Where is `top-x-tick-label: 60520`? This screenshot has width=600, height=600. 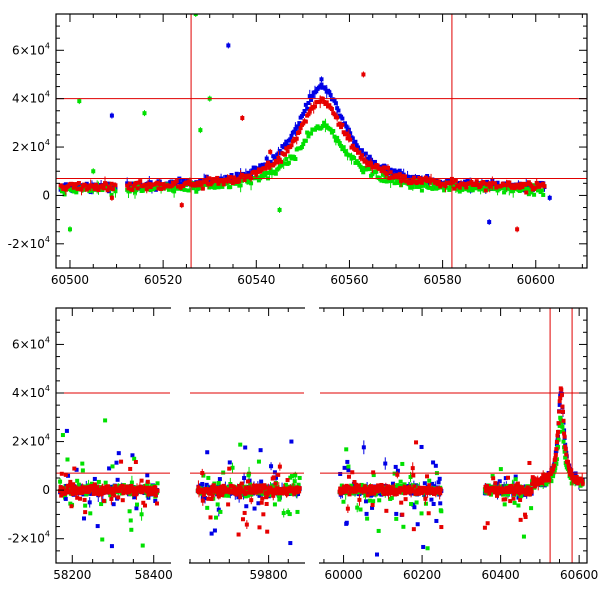 top-x-tick-label: 60520 is located at coordinates (163, 280).